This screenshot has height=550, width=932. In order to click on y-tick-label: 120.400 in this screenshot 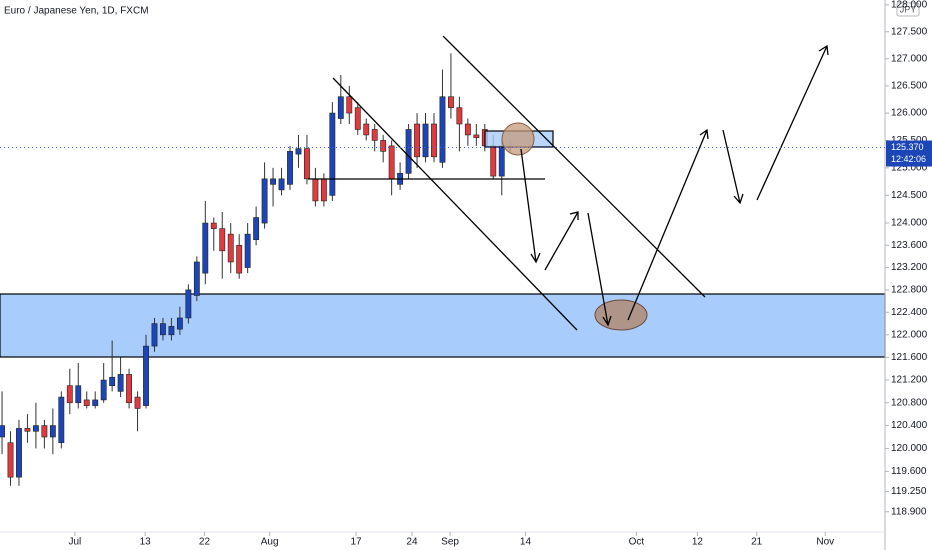, I will do `click(909, 425)`.